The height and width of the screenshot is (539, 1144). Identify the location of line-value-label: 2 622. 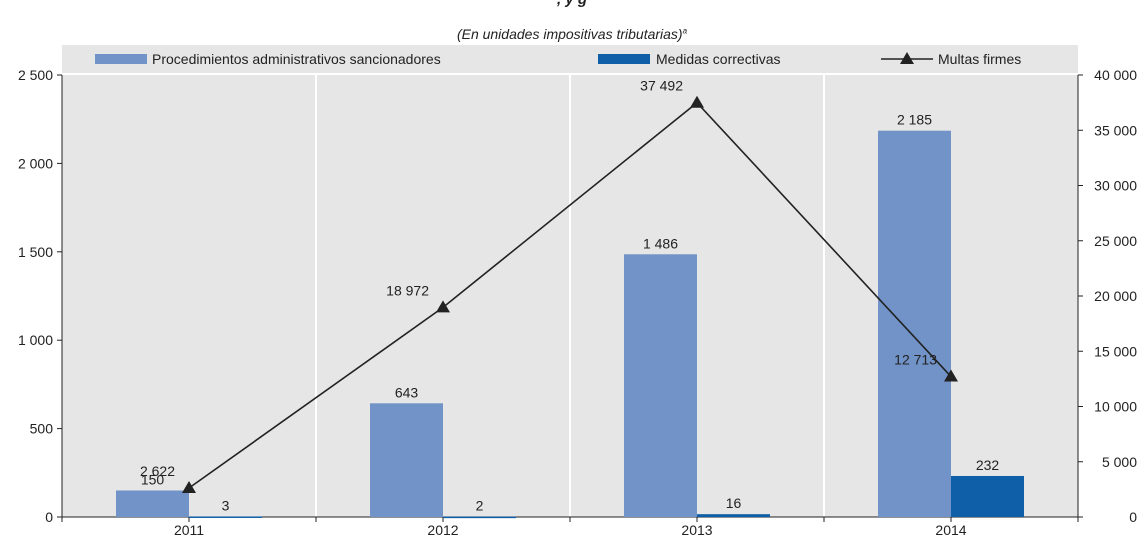
(157, 471).